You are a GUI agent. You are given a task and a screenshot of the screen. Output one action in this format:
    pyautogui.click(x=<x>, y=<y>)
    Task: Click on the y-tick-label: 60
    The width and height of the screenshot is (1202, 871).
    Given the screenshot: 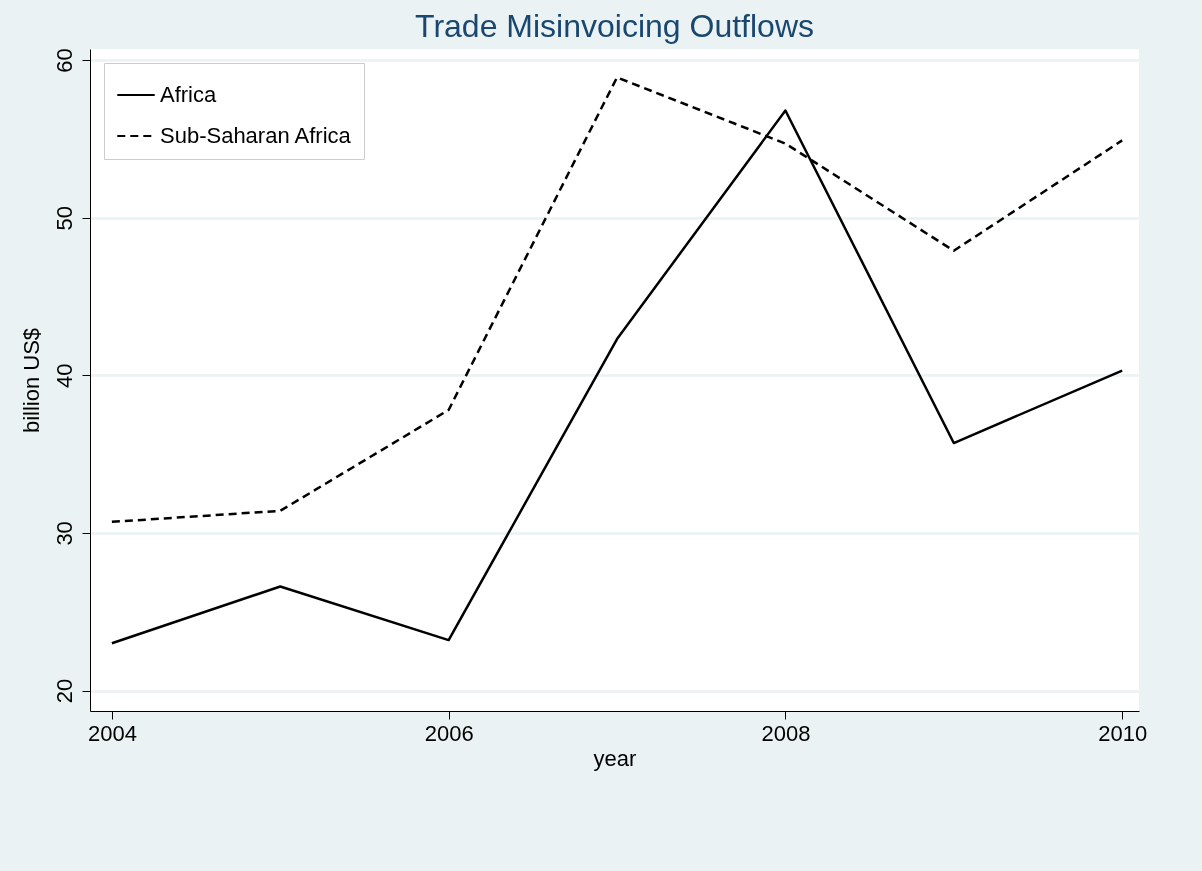 What is the action you would take?
    pyautogui.click(x=64, y=60)
    